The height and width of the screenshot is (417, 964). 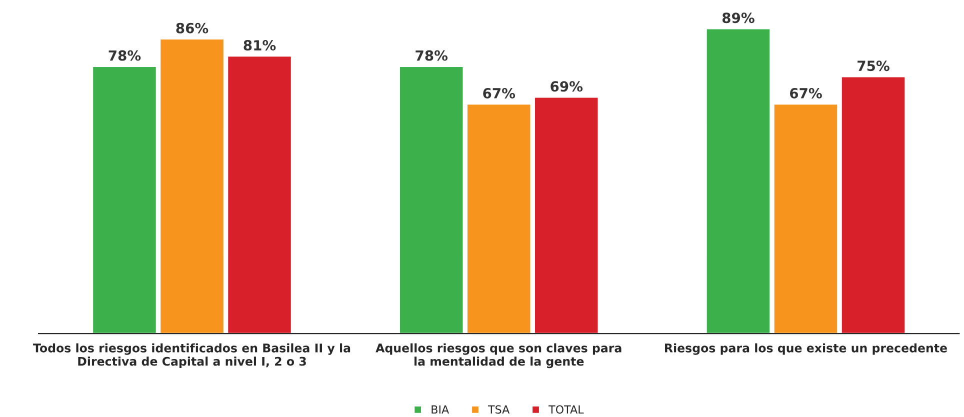 What do you see at coordinates (566, 86) in the screenshot?
I see `data-label: 69%` at bounding box center [566, 86].